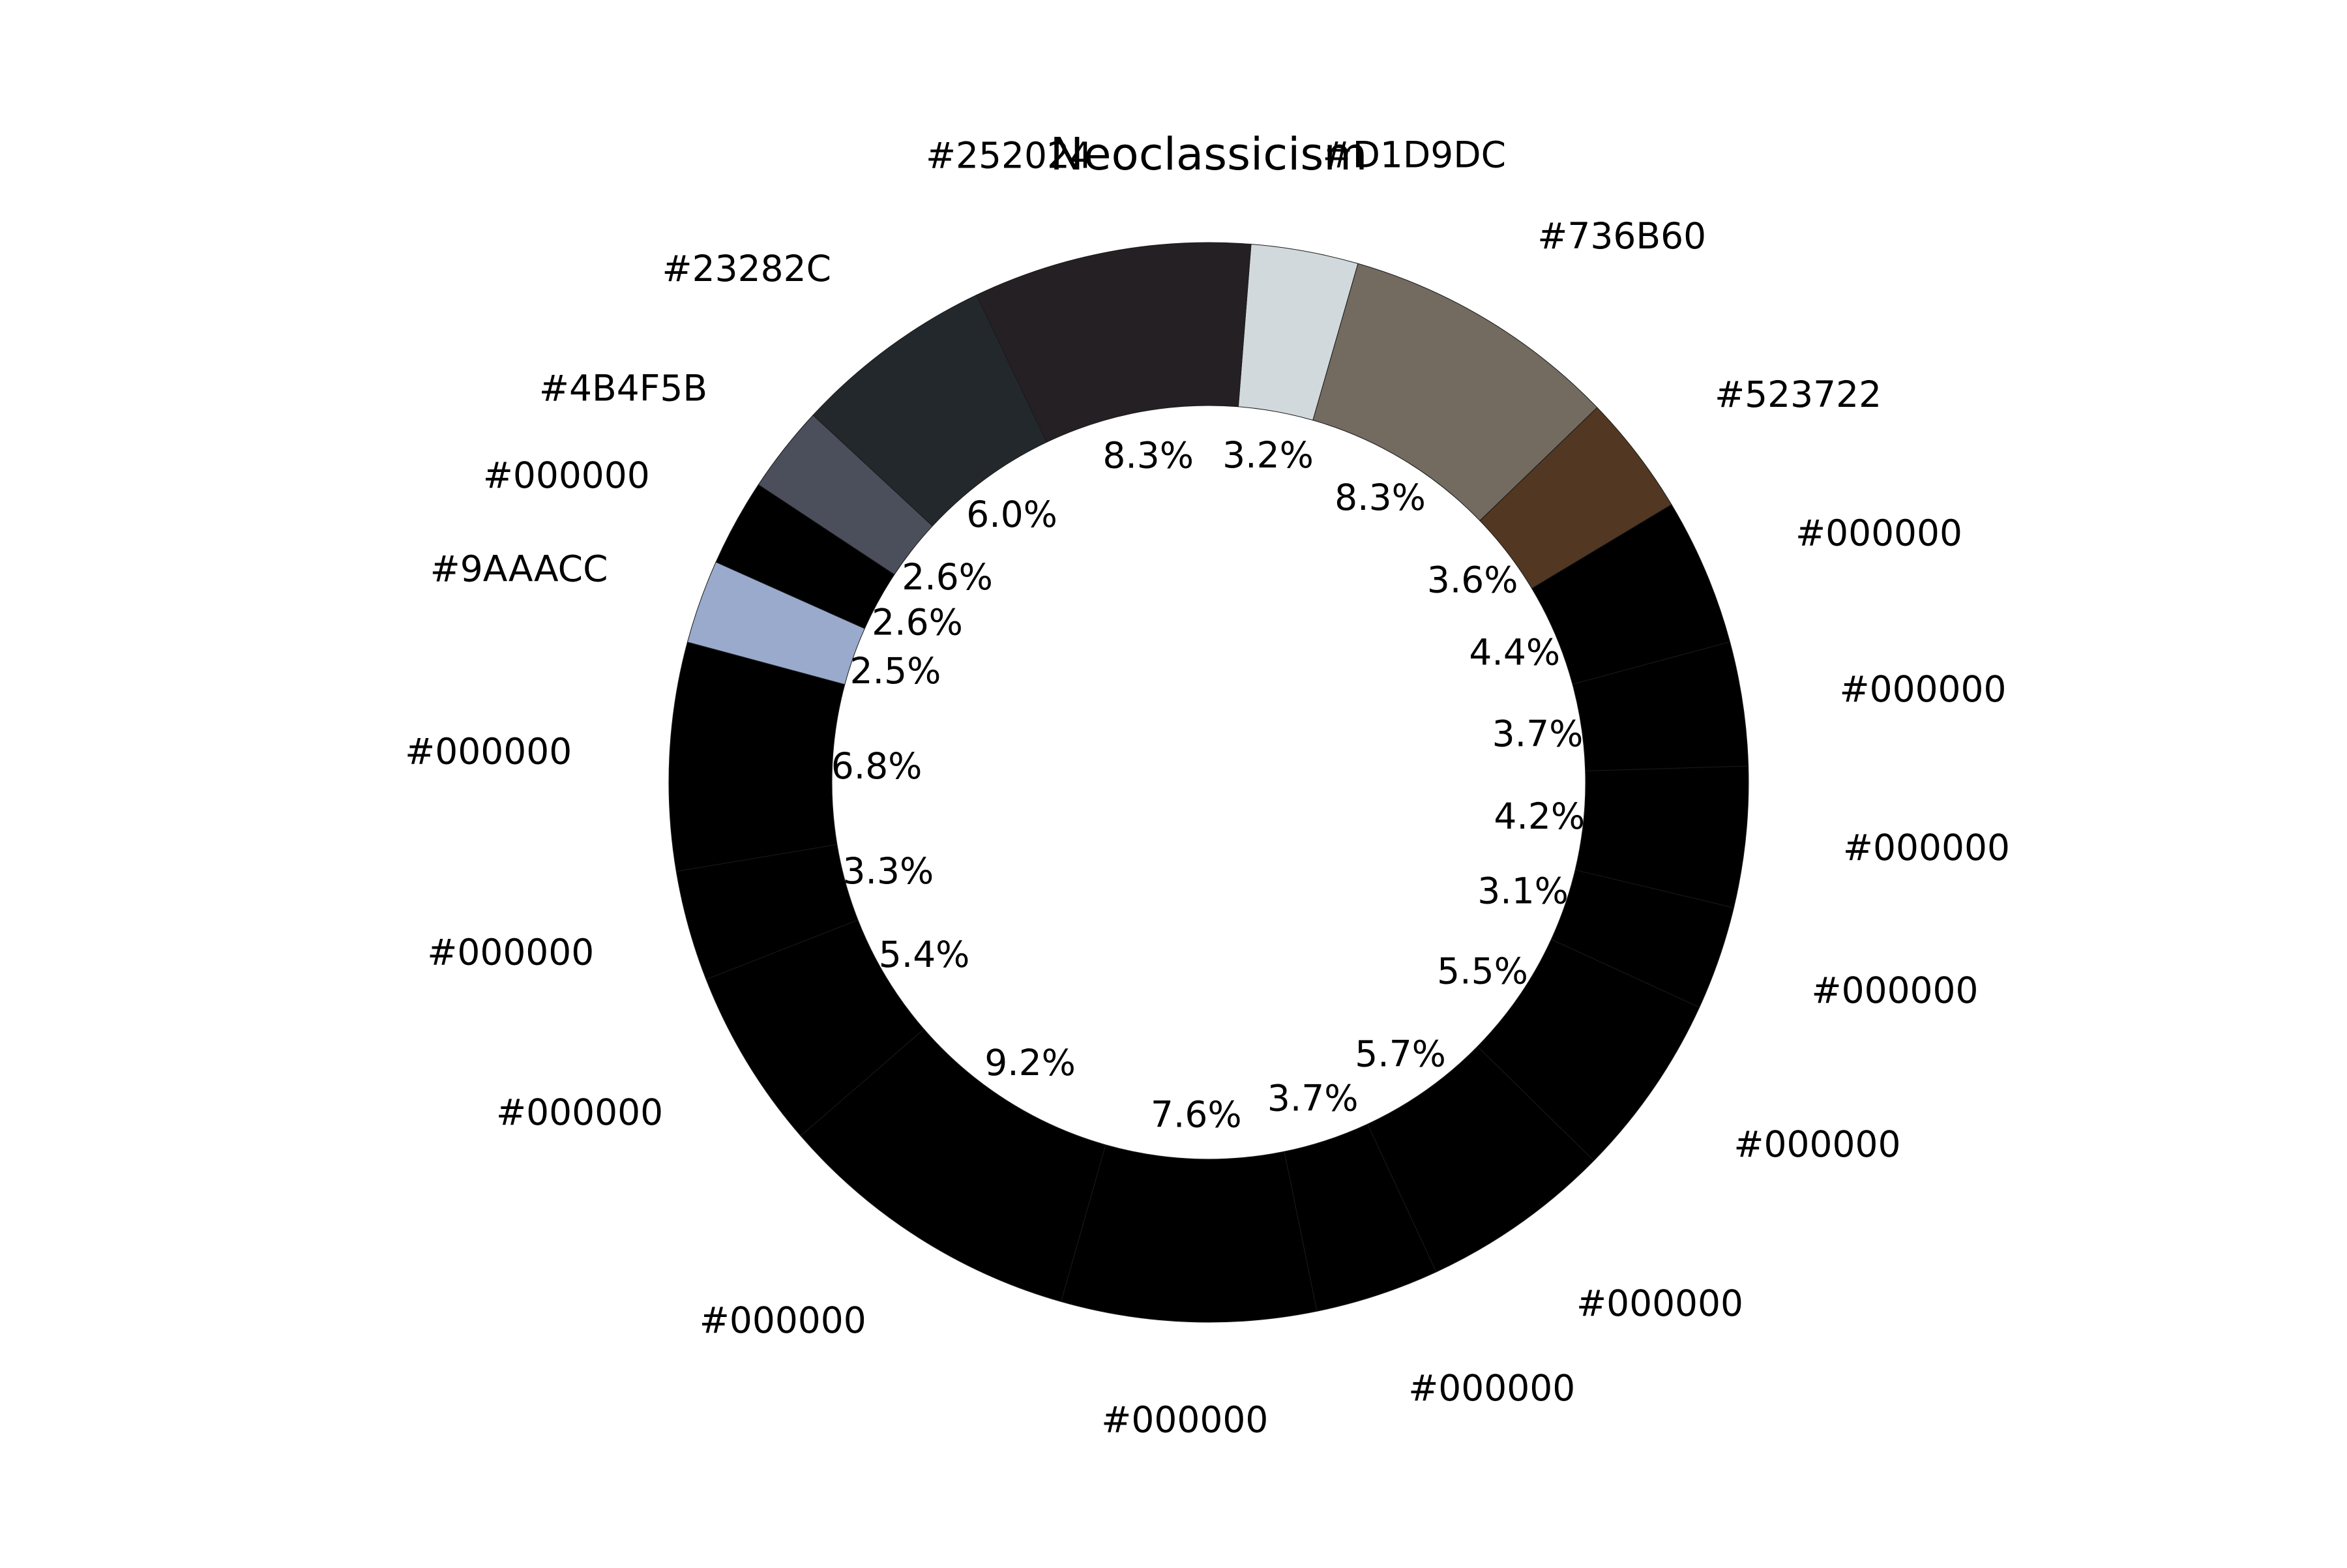 The height and width of the screenshot is (1568, 2347). I want to click on slice-percentage-label: 3.3%, so click(888, 871).